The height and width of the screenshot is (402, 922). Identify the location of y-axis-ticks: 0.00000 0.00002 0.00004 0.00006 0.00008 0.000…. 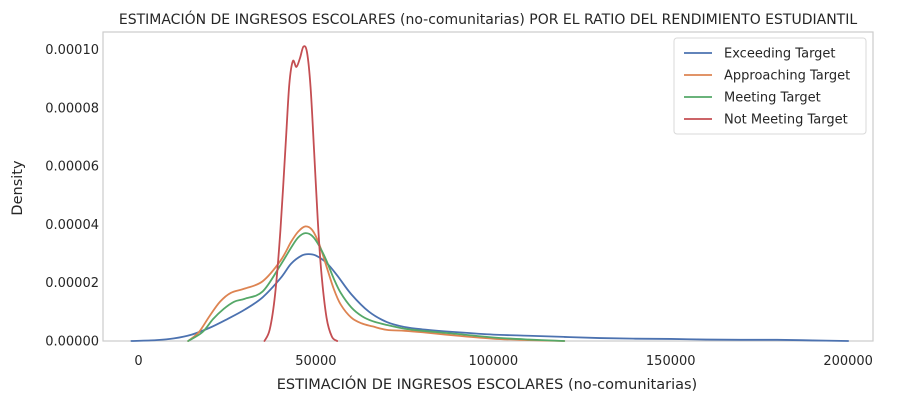
(72, 196).